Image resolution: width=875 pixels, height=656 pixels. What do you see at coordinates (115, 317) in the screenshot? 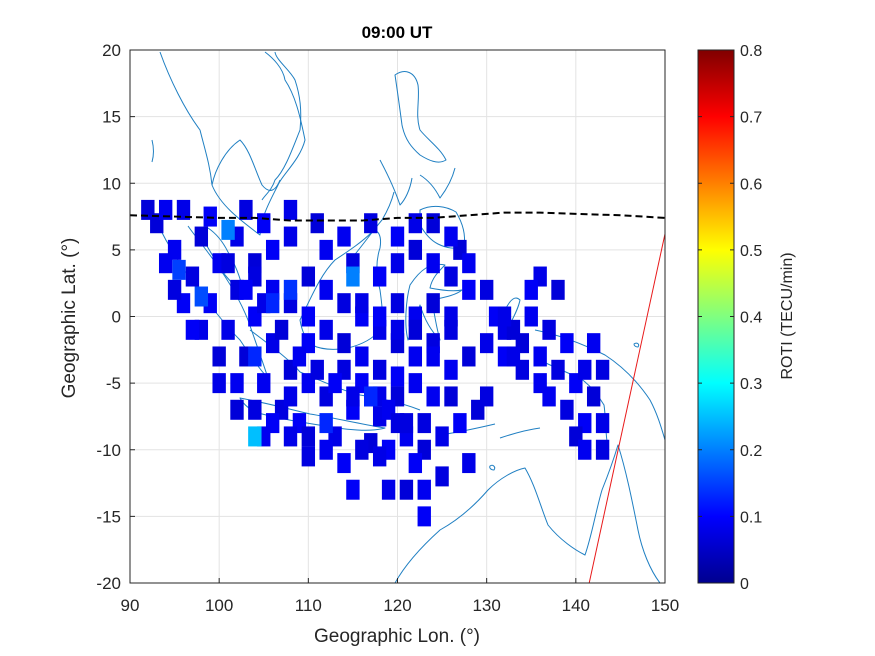
I see `y-axis-ticks: 20 15 10 5 0 -5 -10 -15 -20` at bounding box center [115, 317].